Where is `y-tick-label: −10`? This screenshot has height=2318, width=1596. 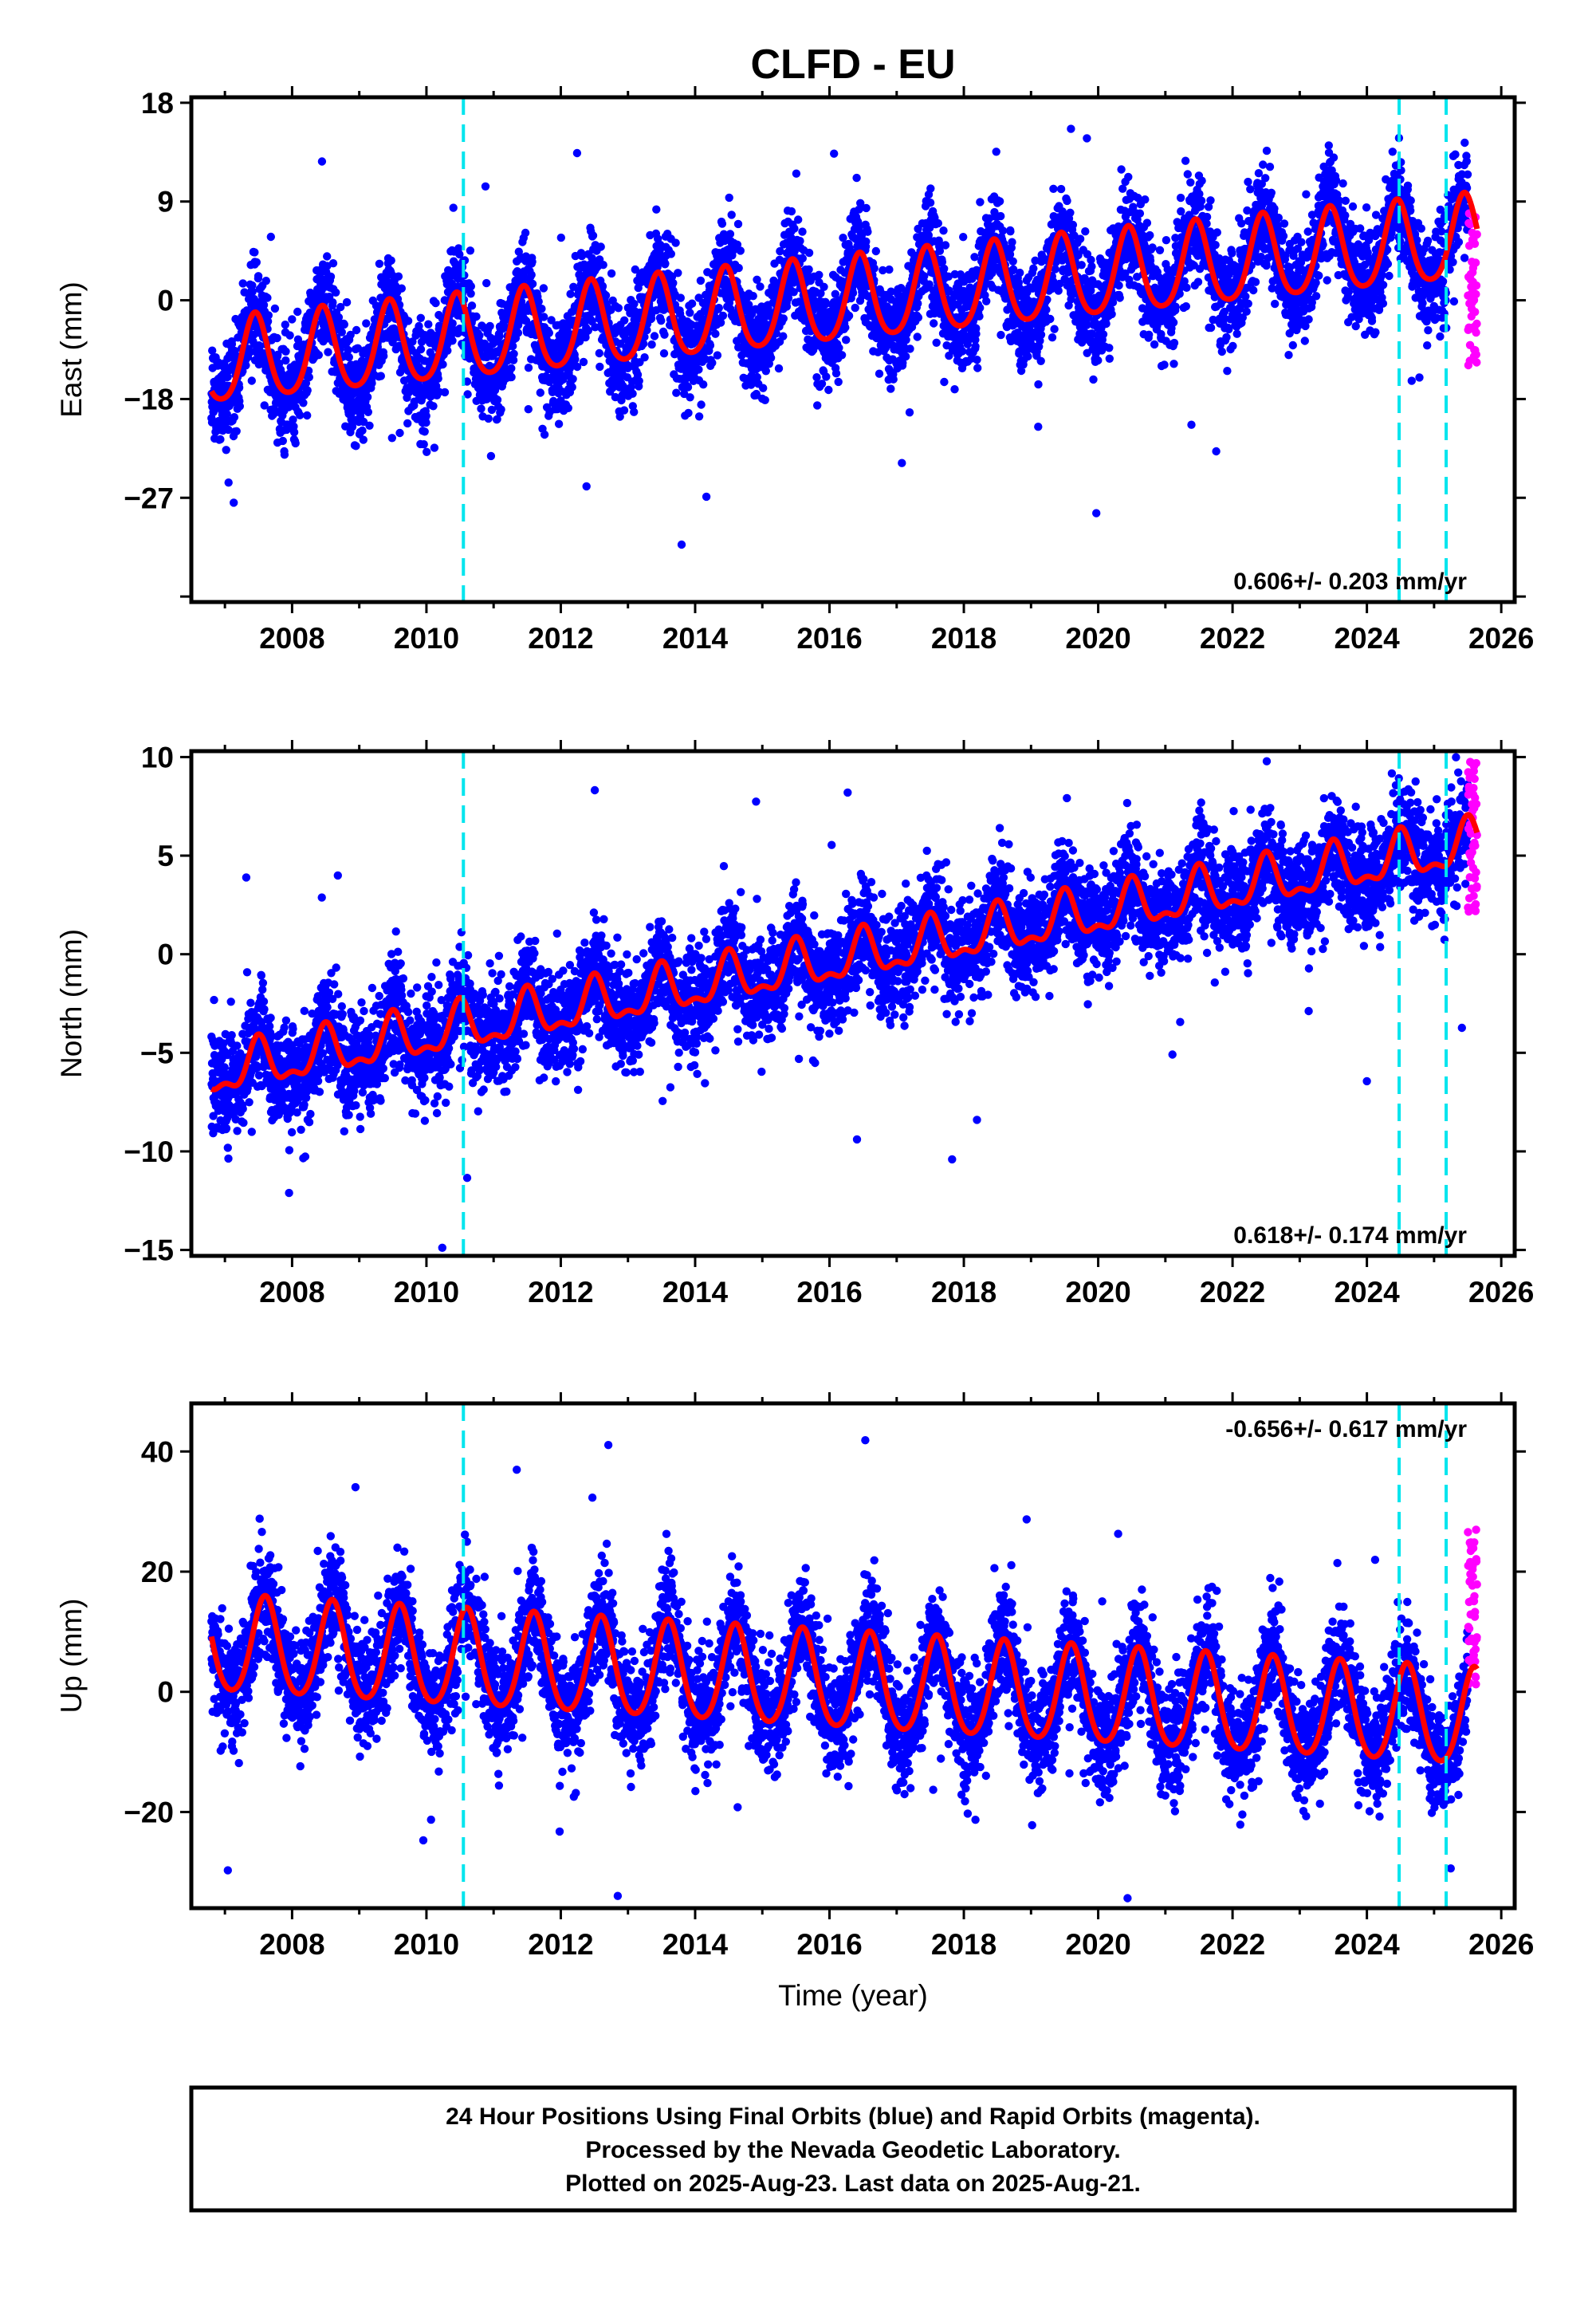
y-tick-label: −10 is located at coordinates (149, 1151).